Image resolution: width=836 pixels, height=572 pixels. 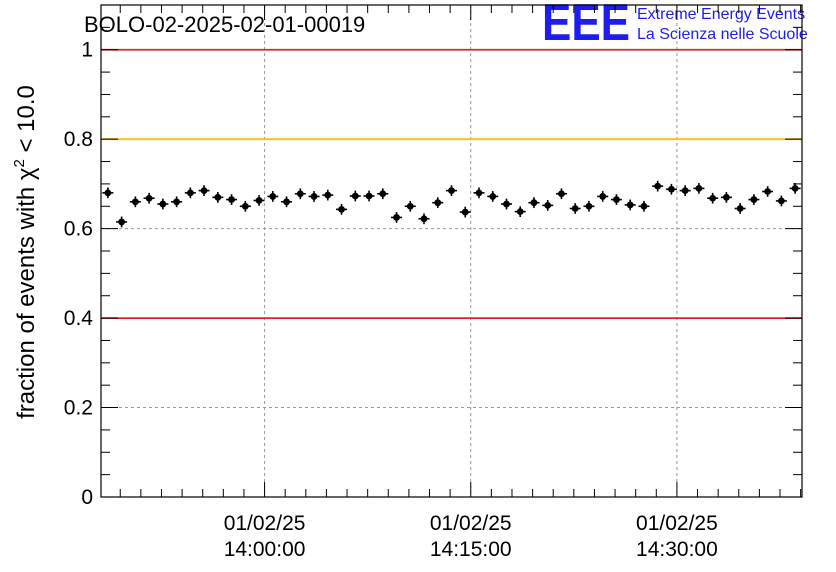 What do you see at coordinates (79, 274) in the screenshot?
I see `y-tick-labels: 0 0.2 0.4 0.6 0.8 1` at bounding box center [79, 274].